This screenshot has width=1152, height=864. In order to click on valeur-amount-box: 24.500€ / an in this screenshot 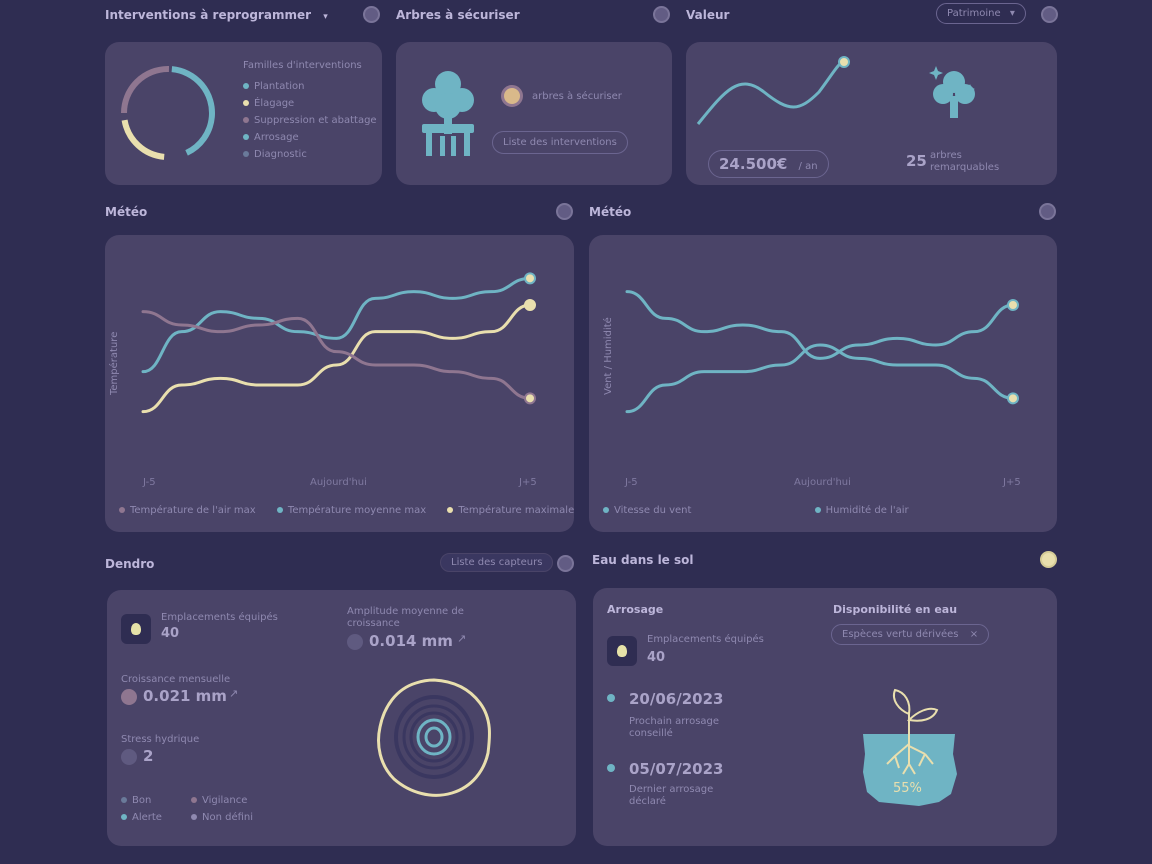, I will do `click(768, 164)`.